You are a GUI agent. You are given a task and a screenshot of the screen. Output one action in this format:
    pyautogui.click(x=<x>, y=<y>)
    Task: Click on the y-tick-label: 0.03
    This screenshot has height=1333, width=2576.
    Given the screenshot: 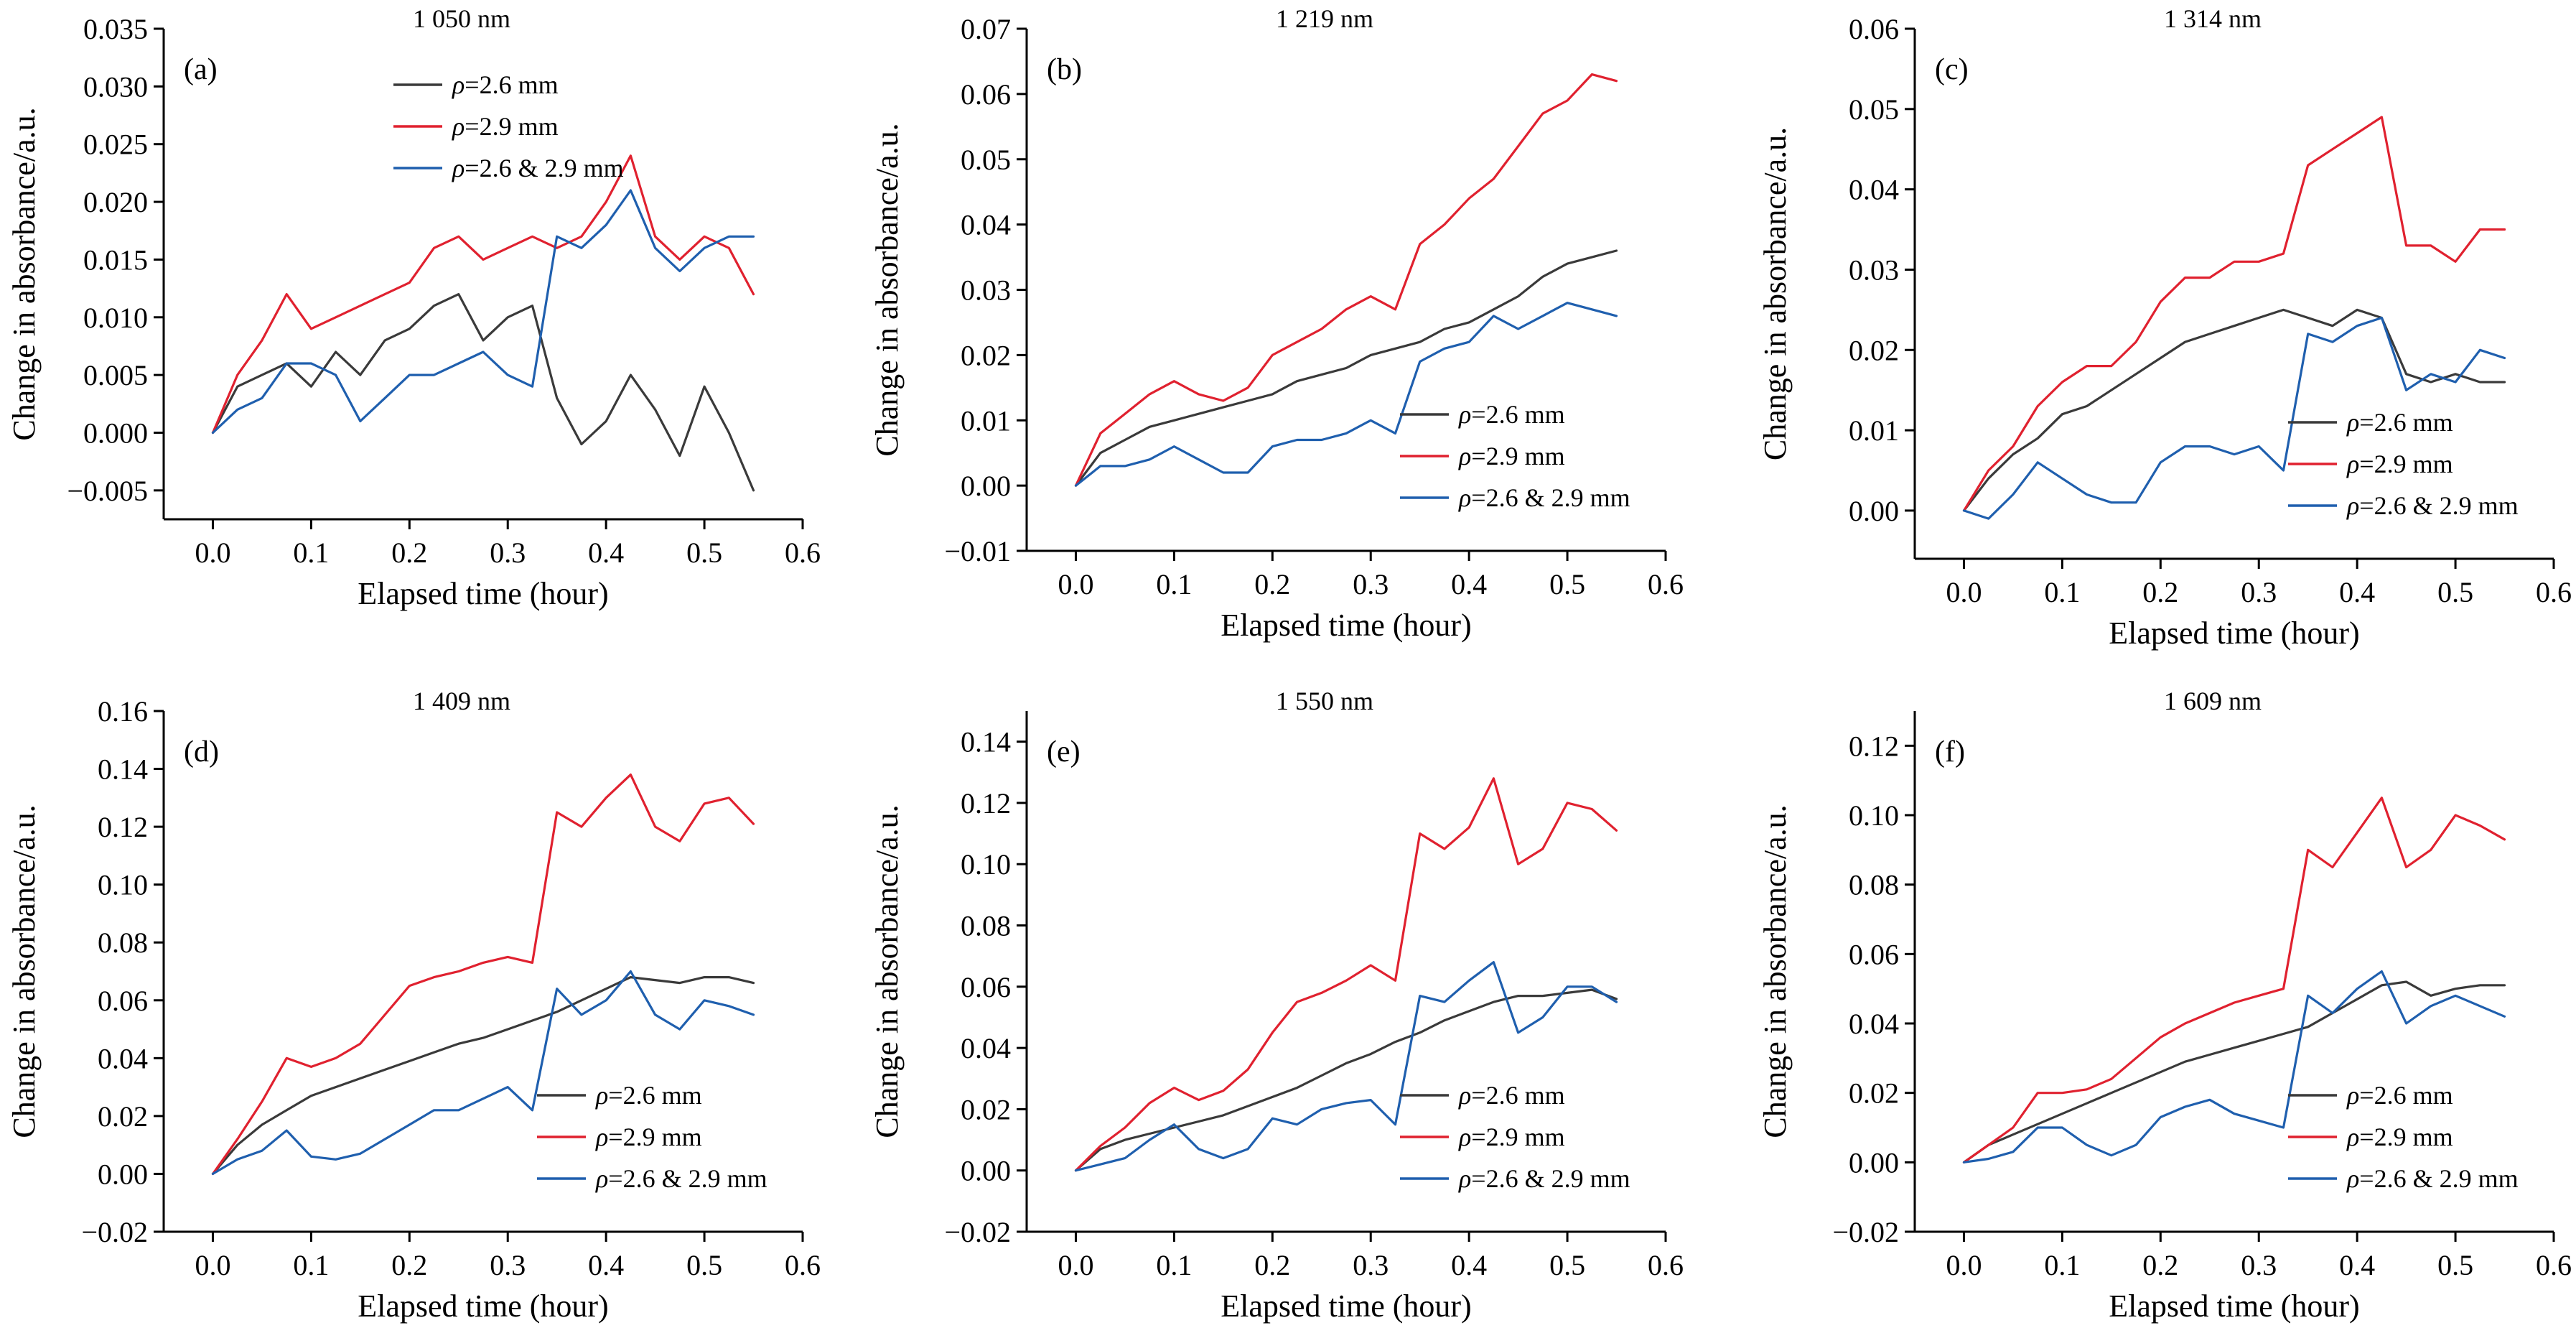 What is the action you would take?
    pyautogui.click(x=1874, y=270)
    